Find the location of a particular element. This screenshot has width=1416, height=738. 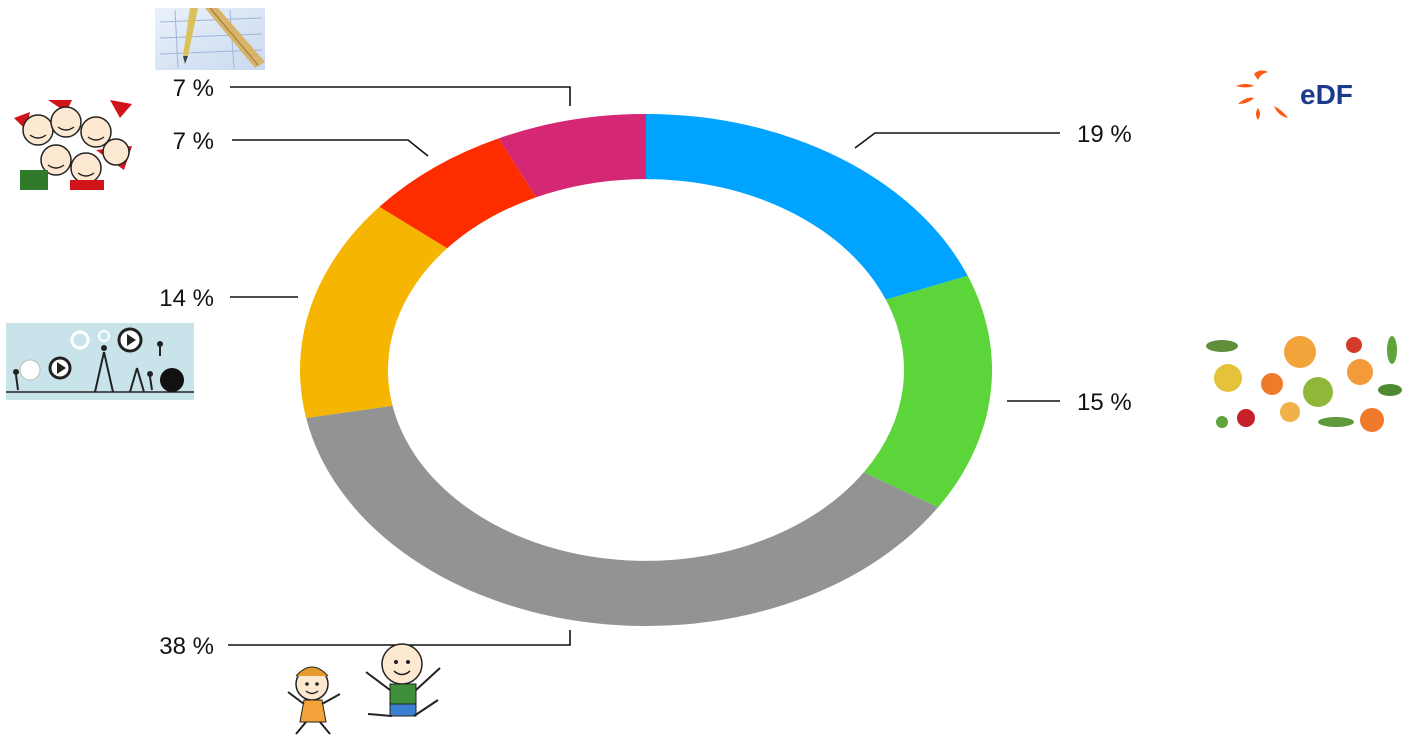

santa-crowd-icon is located at coordinates (74, 145).